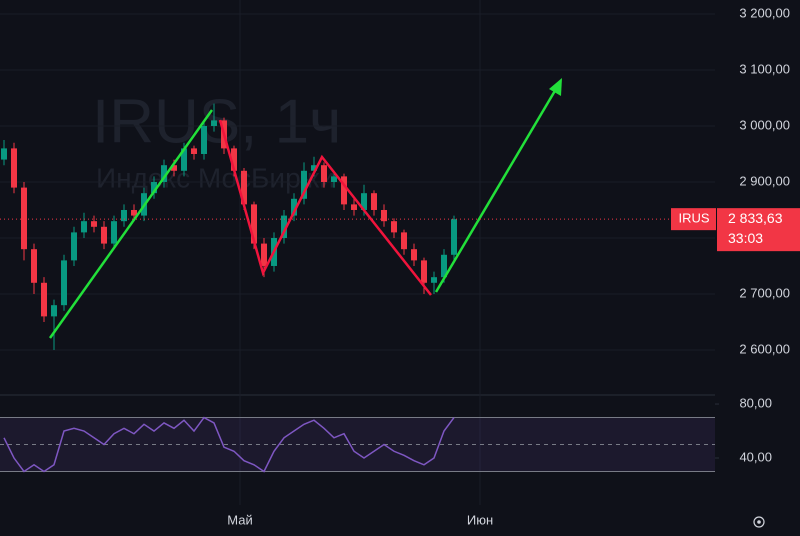  I want to click on countdown-label: 33:03, so click(745, 238).